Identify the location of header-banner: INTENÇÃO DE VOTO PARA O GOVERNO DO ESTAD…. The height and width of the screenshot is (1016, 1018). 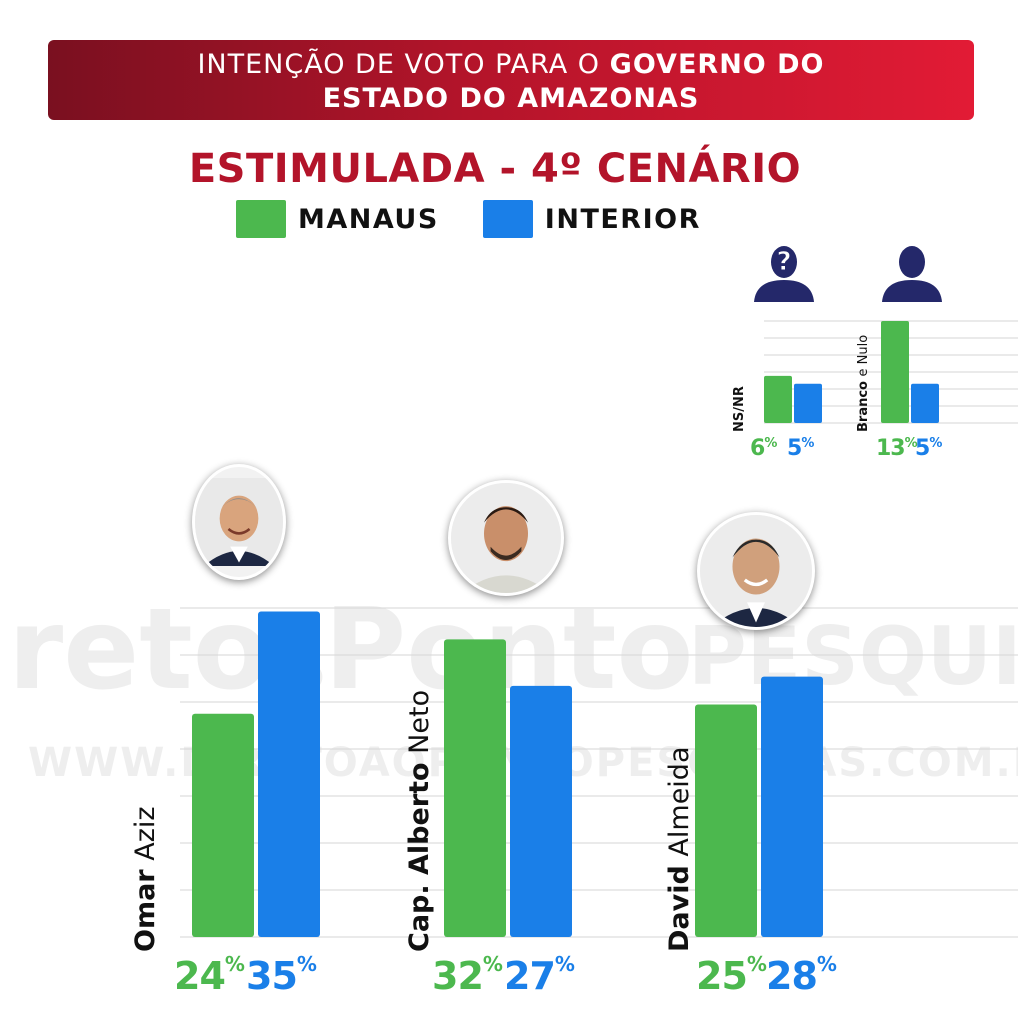
(511, 80).